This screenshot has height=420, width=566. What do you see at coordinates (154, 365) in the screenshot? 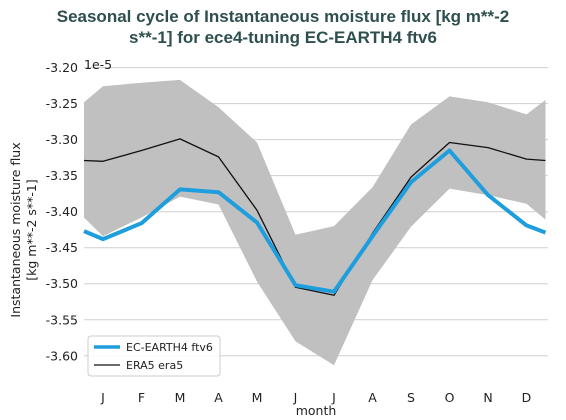
I see `legend-label-era5: ERA5 era5` at bounding box center [154, 365].